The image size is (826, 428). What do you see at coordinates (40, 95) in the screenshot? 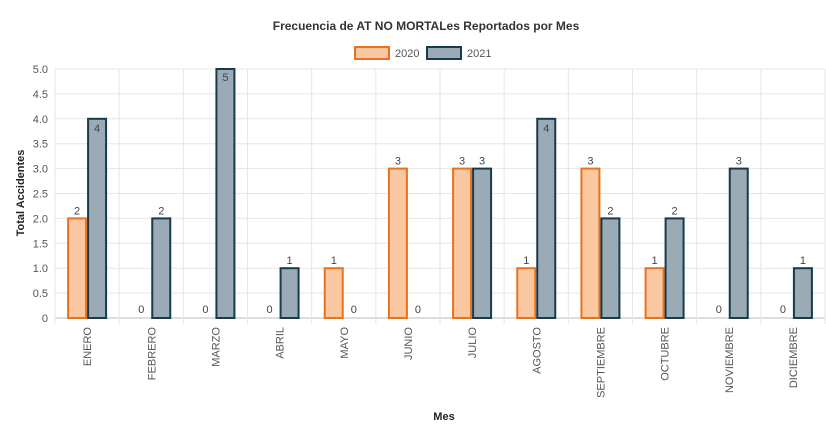
I see `y-tick-label: 4.5` at bounding box center [40, 95].